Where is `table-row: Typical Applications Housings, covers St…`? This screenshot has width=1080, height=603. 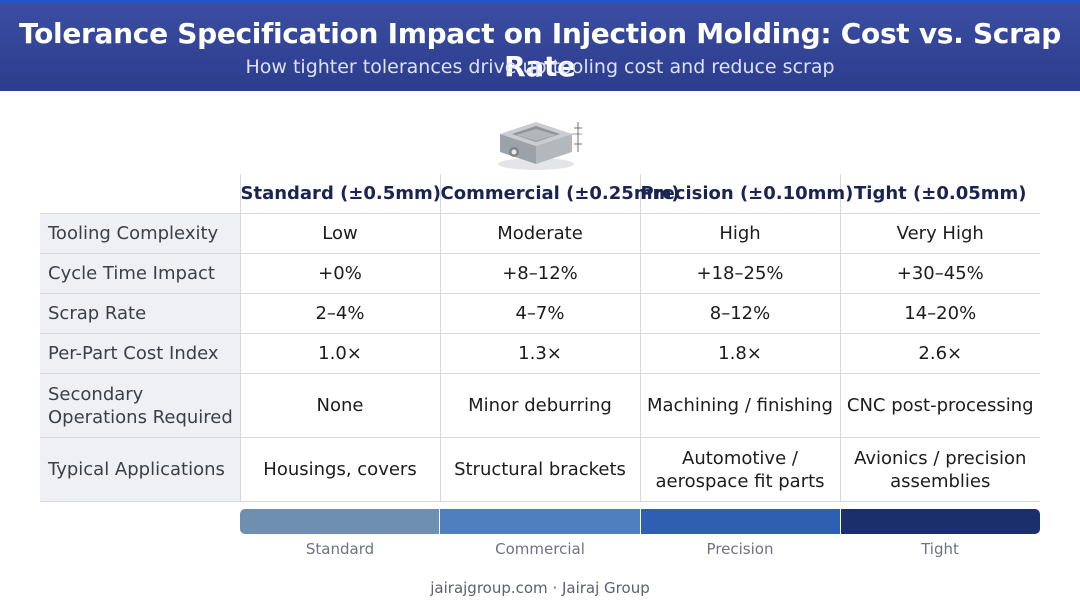 table-row: Typical Applications Housings, covers St… is located at coordinates (540, 469).